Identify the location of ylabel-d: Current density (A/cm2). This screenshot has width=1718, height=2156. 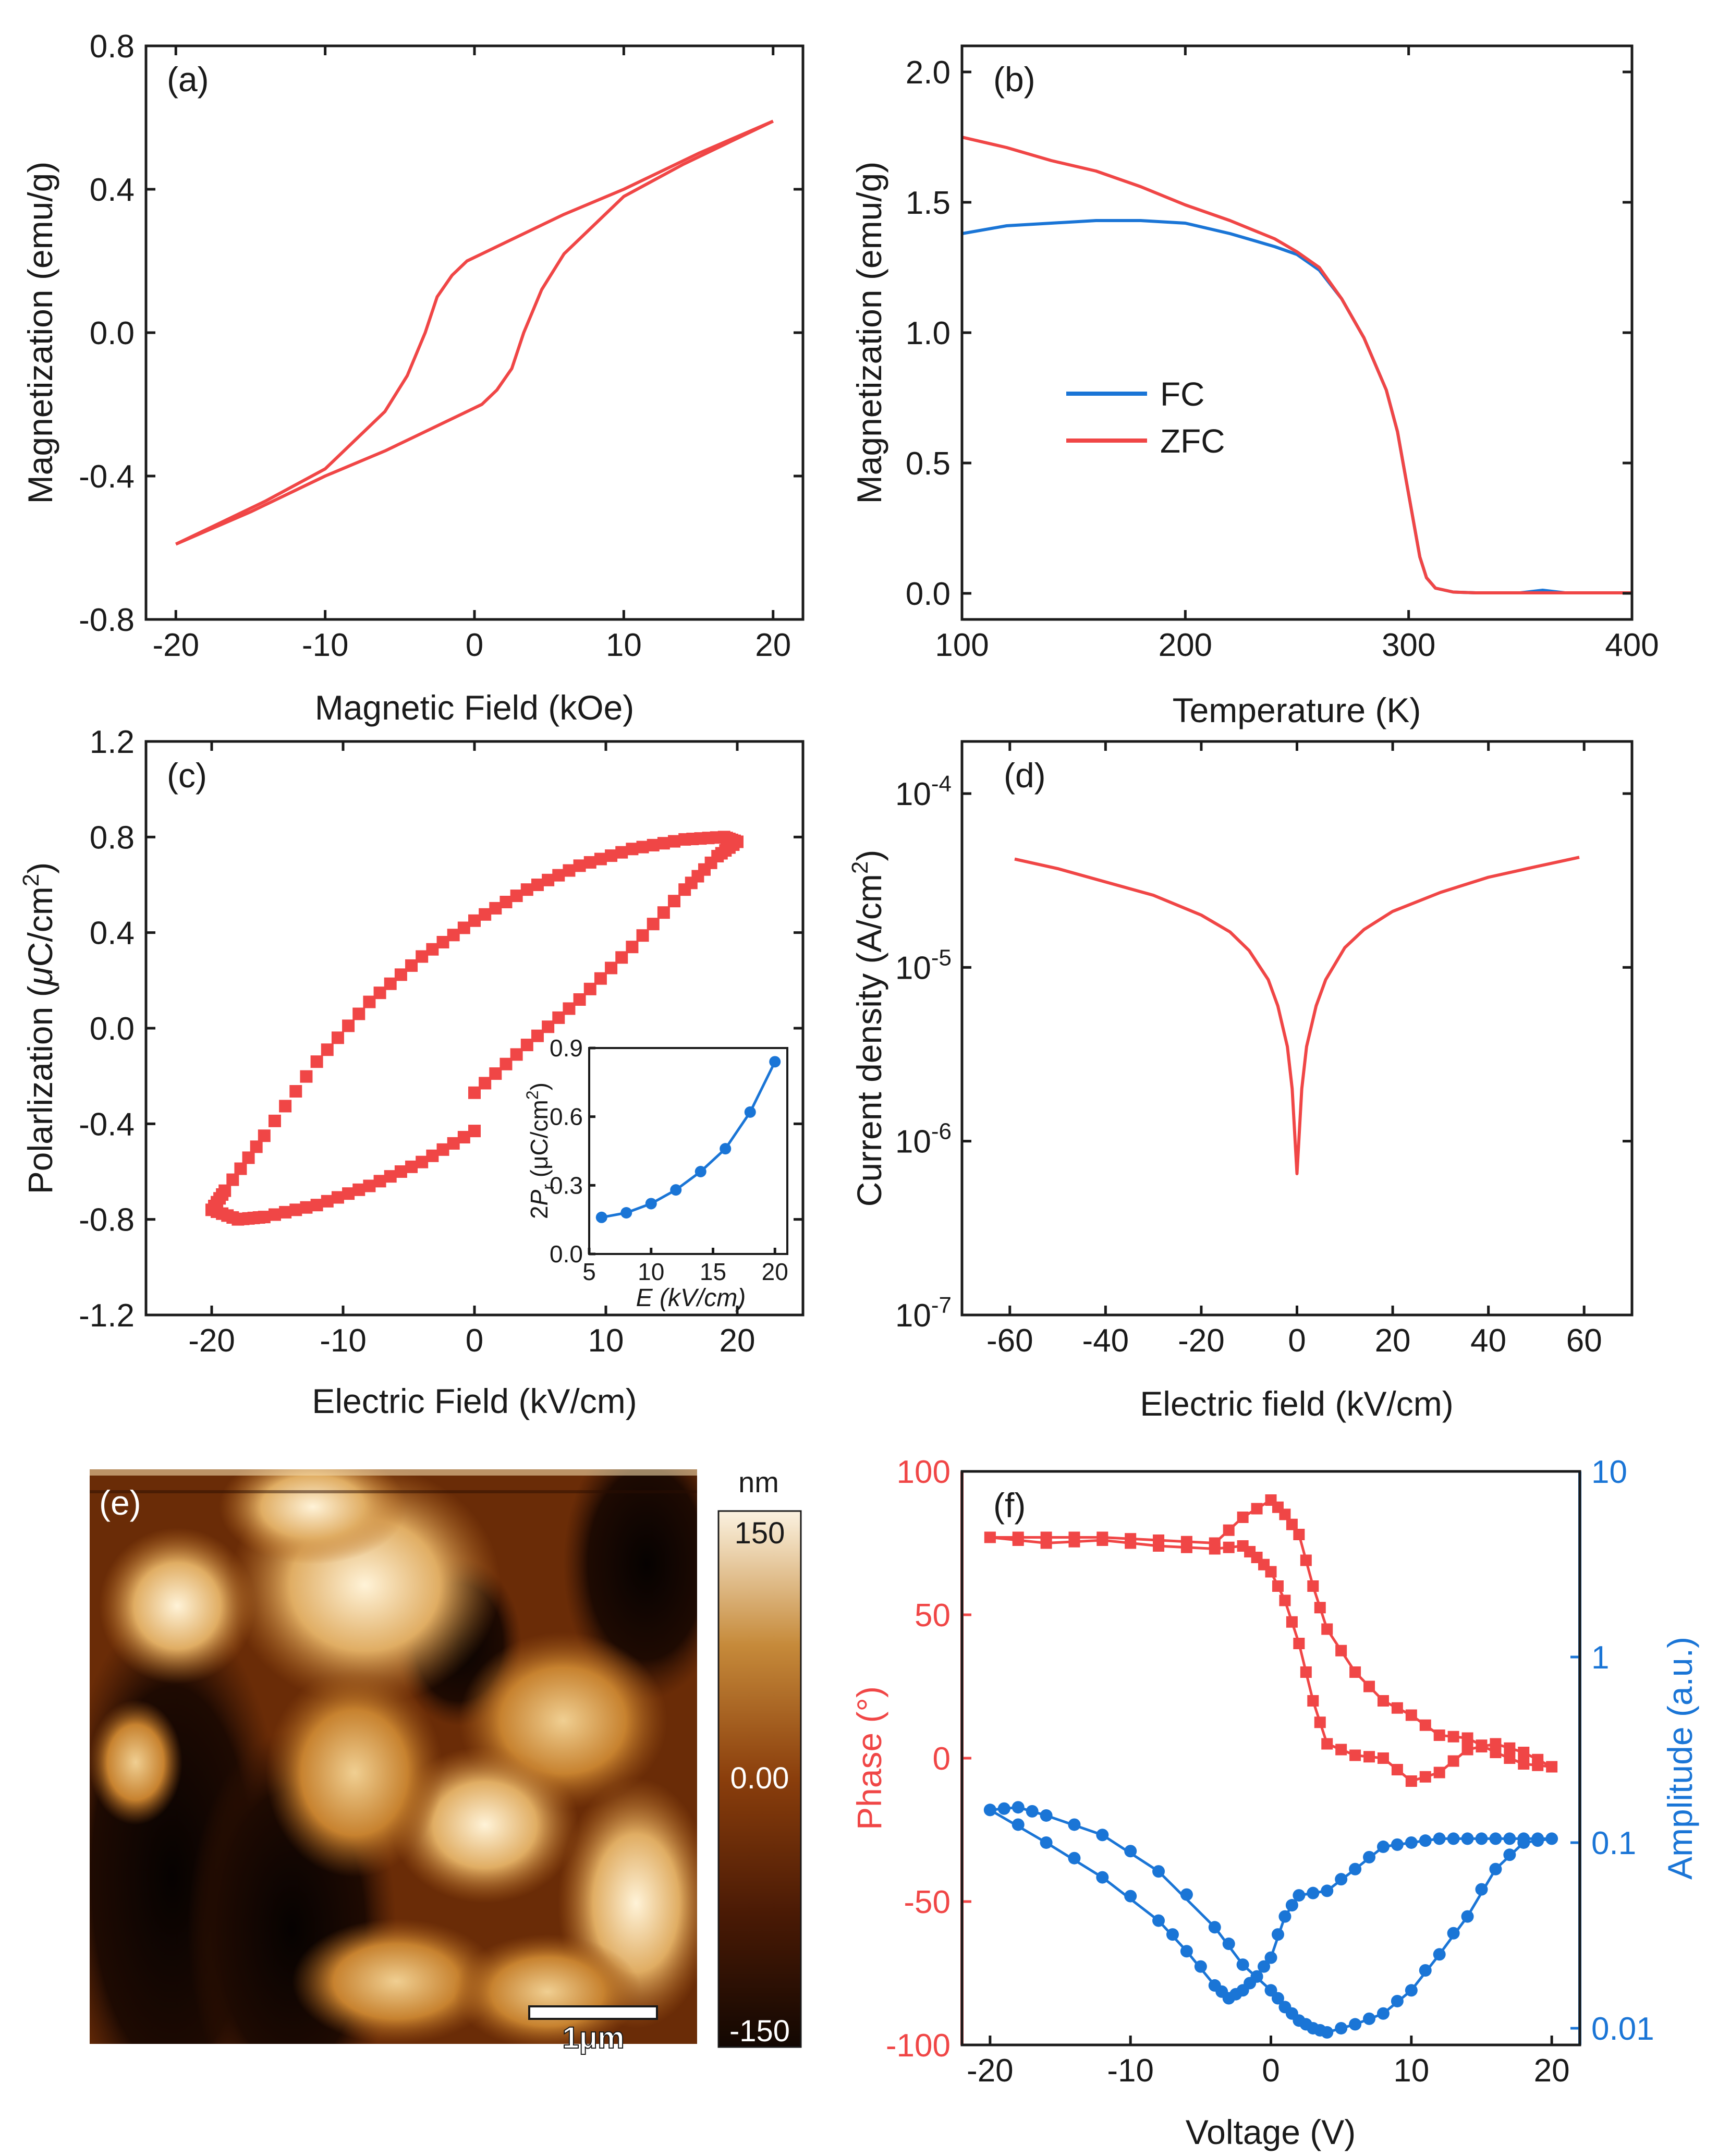
(867, 1028).